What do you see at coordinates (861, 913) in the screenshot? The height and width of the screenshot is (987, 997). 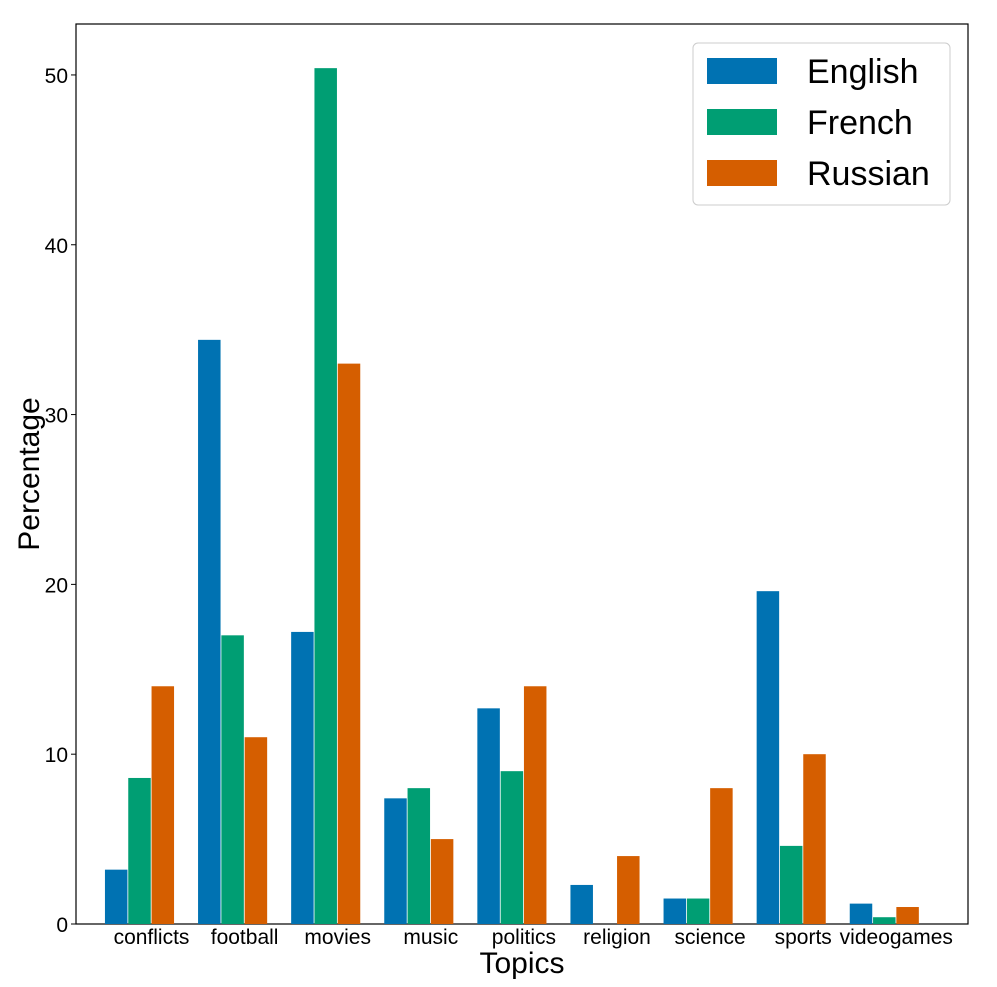 I see `bar-english-videogames` at bounding box center [861, 913].